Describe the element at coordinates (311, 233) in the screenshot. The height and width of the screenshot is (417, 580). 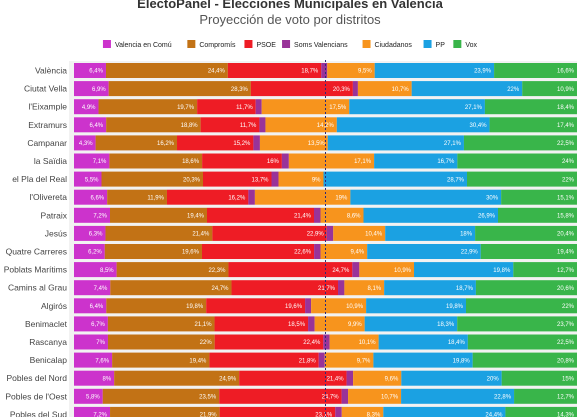
I see `bar-row-jesus: Jesús 6,3% 21,4% 22,9% 10,4% 18% 20,4%` at that location.